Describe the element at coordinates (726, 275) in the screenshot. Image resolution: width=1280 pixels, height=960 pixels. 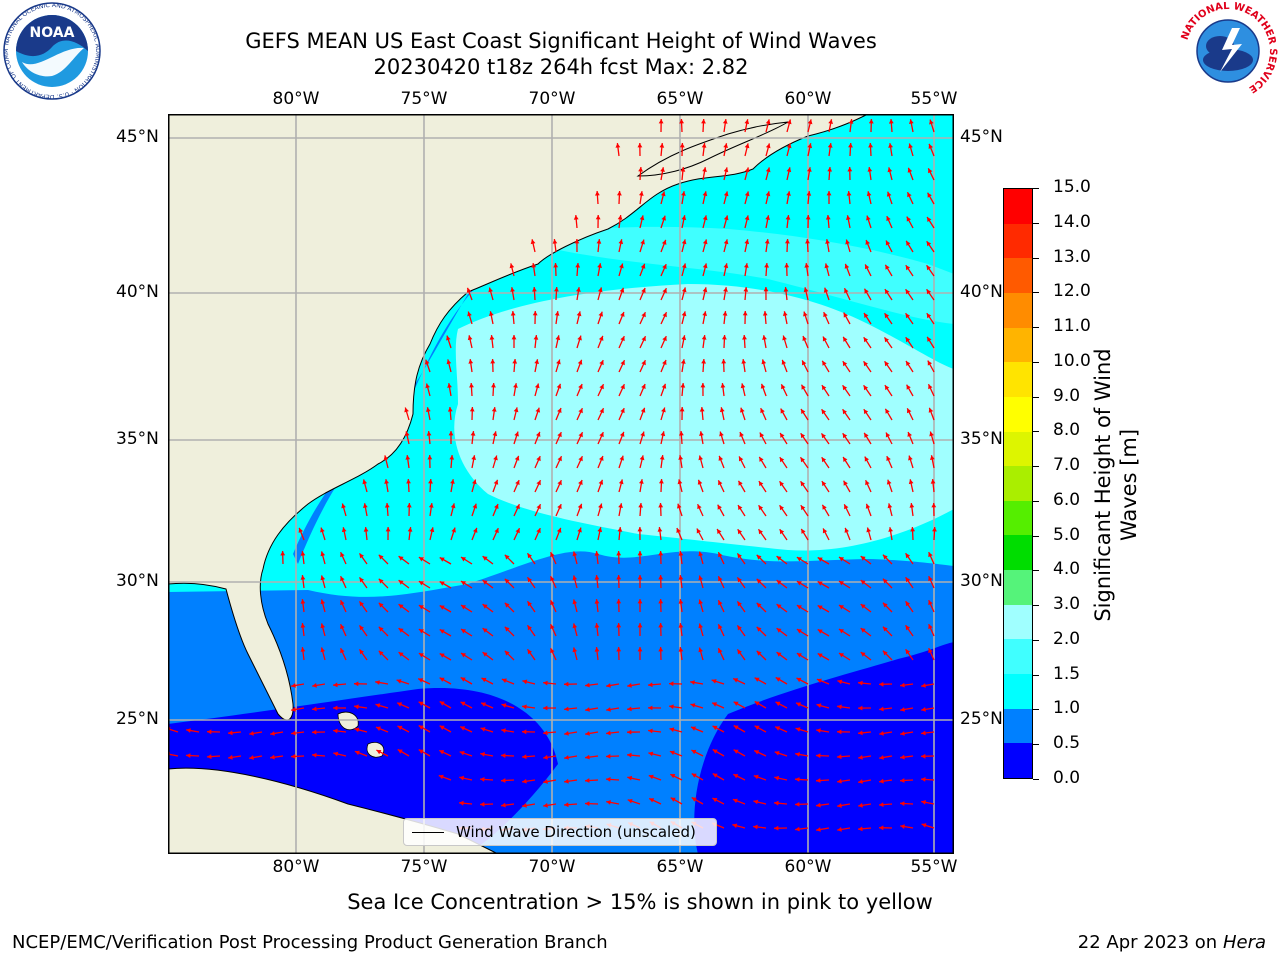
I see `ocean-zone-mid` at that location.